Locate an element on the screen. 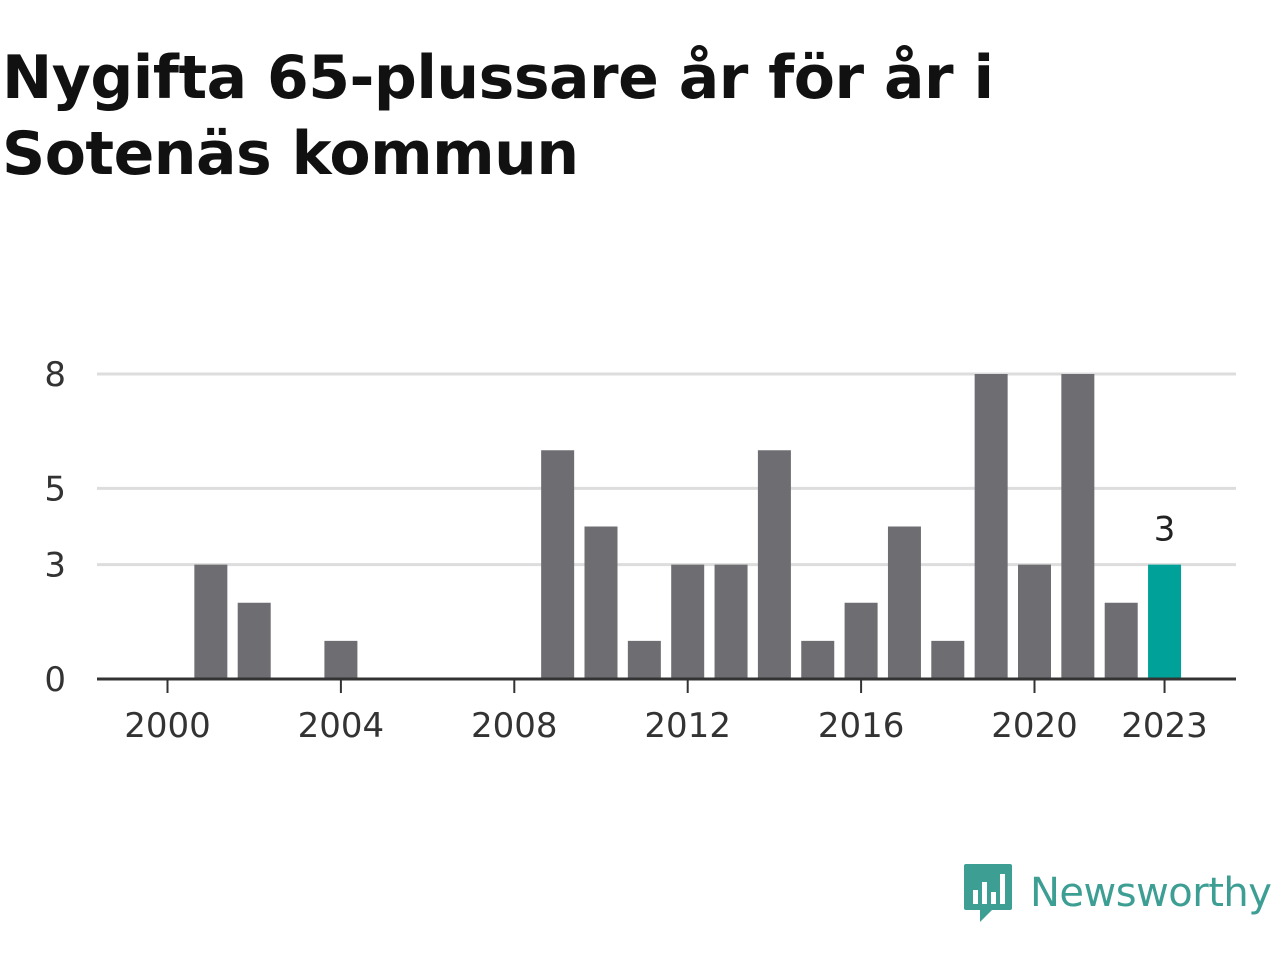 This screenshot has height=960, width=1280. bar-2018 is located at coordinates (948, 659).